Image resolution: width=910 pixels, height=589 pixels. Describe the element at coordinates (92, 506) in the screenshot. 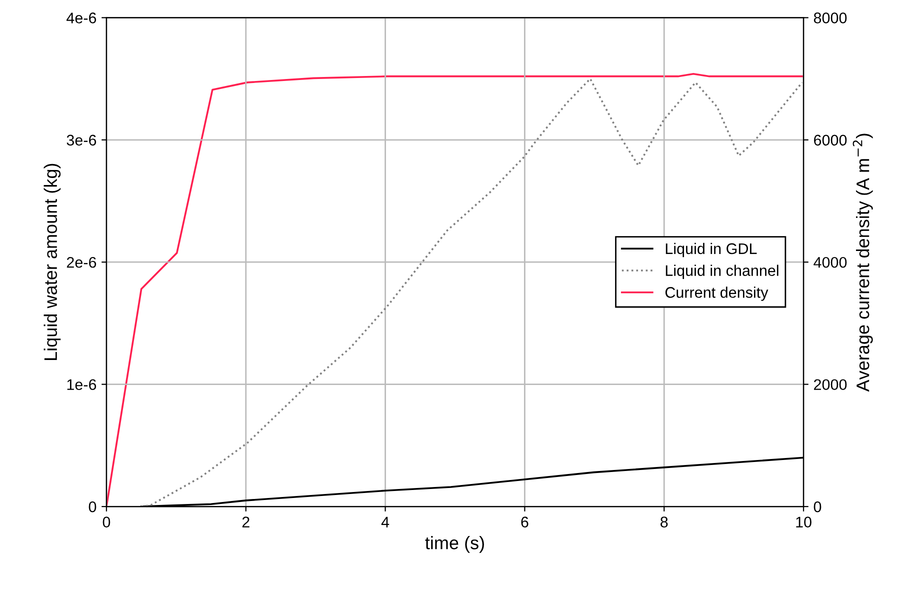

I see `y-tick-label: 0` at that location.